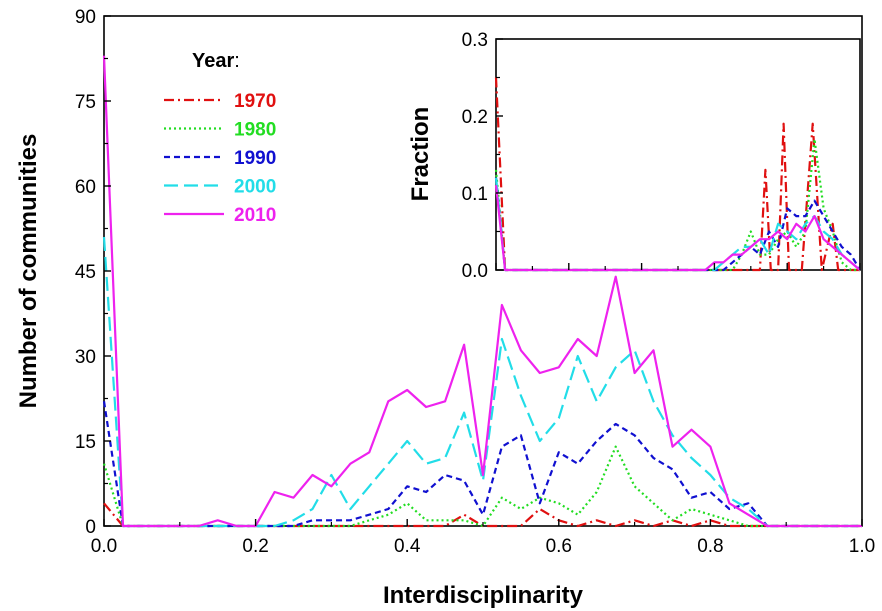 The width and height of the screenshot is (882, 611). Describe the element at coordinates (482, 486) in the screenshot. I see `main-series-1980` at that location.